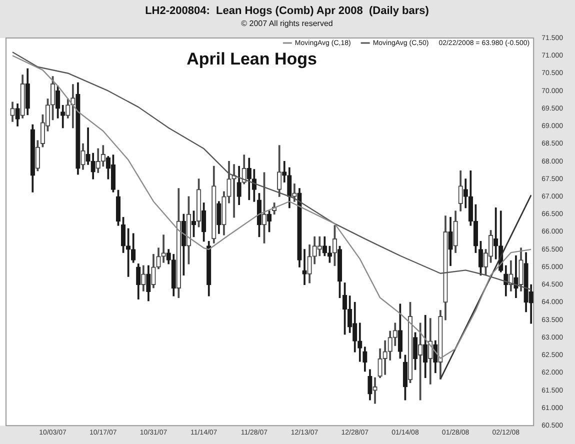 Image resolution: width=575 pixels, height=444 pixels. Describe the element at coordinates (287, 11) in the screenshot. I see `chart-title: LH2-200804: Lean Hogs (Comb) Apr 2008 (Daily bars)` at that location.